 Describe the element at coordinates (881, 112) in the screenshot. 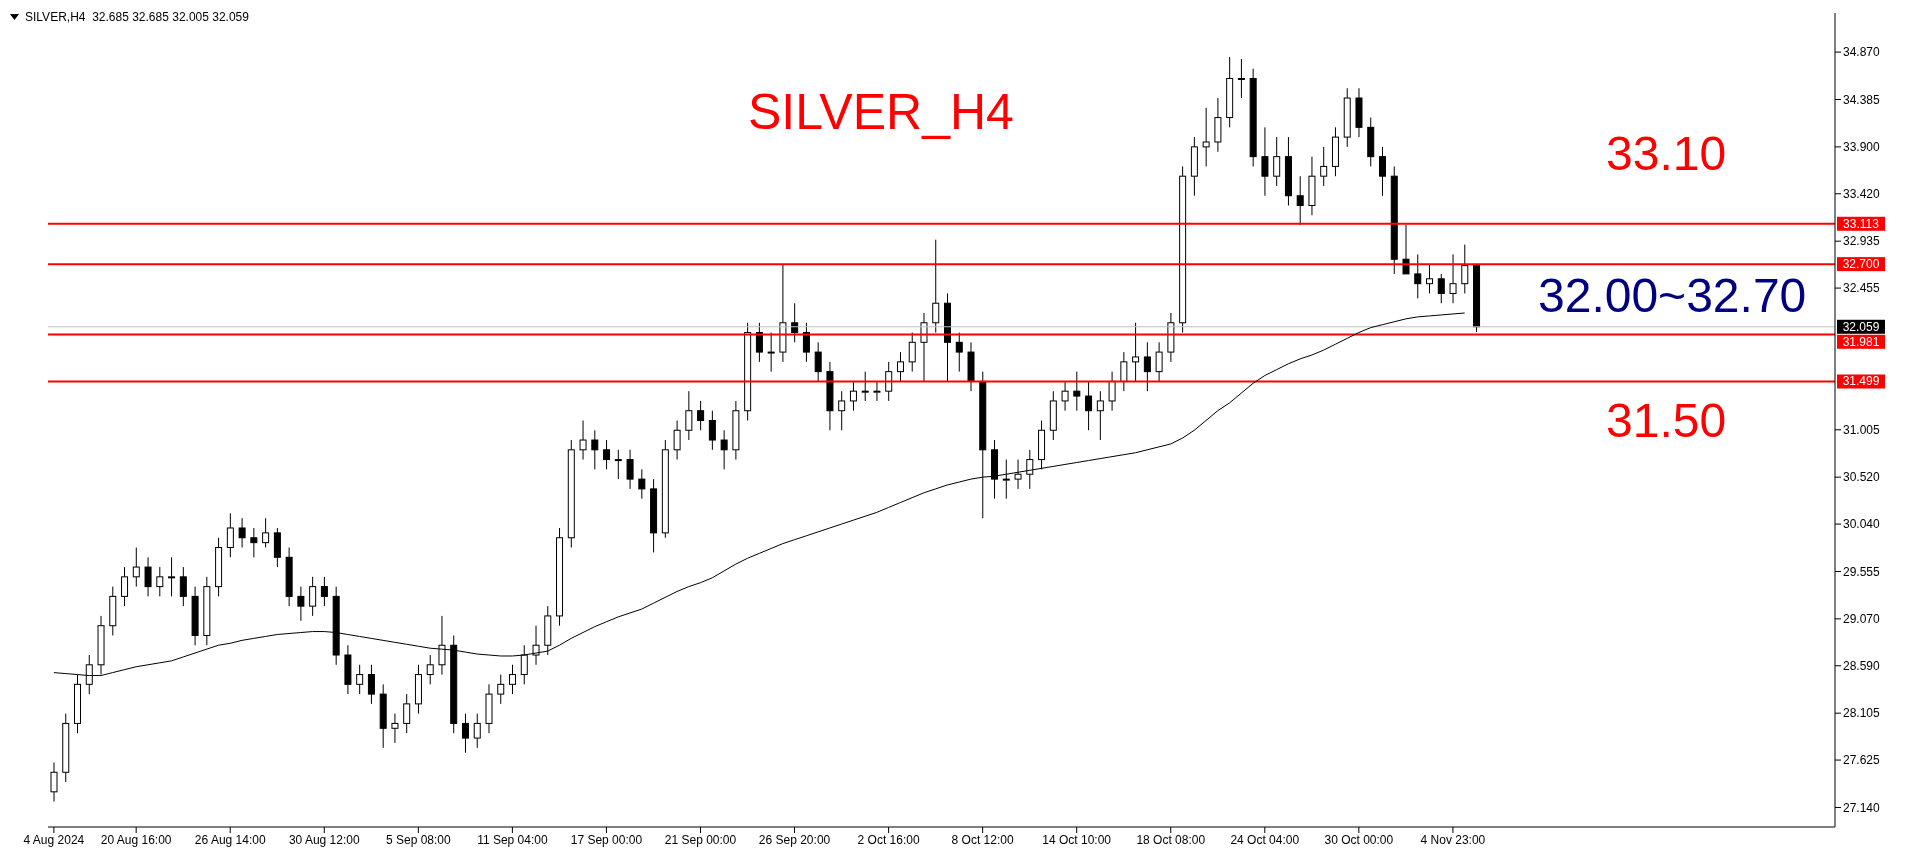

I see `text: SILVER_H4` at that location.